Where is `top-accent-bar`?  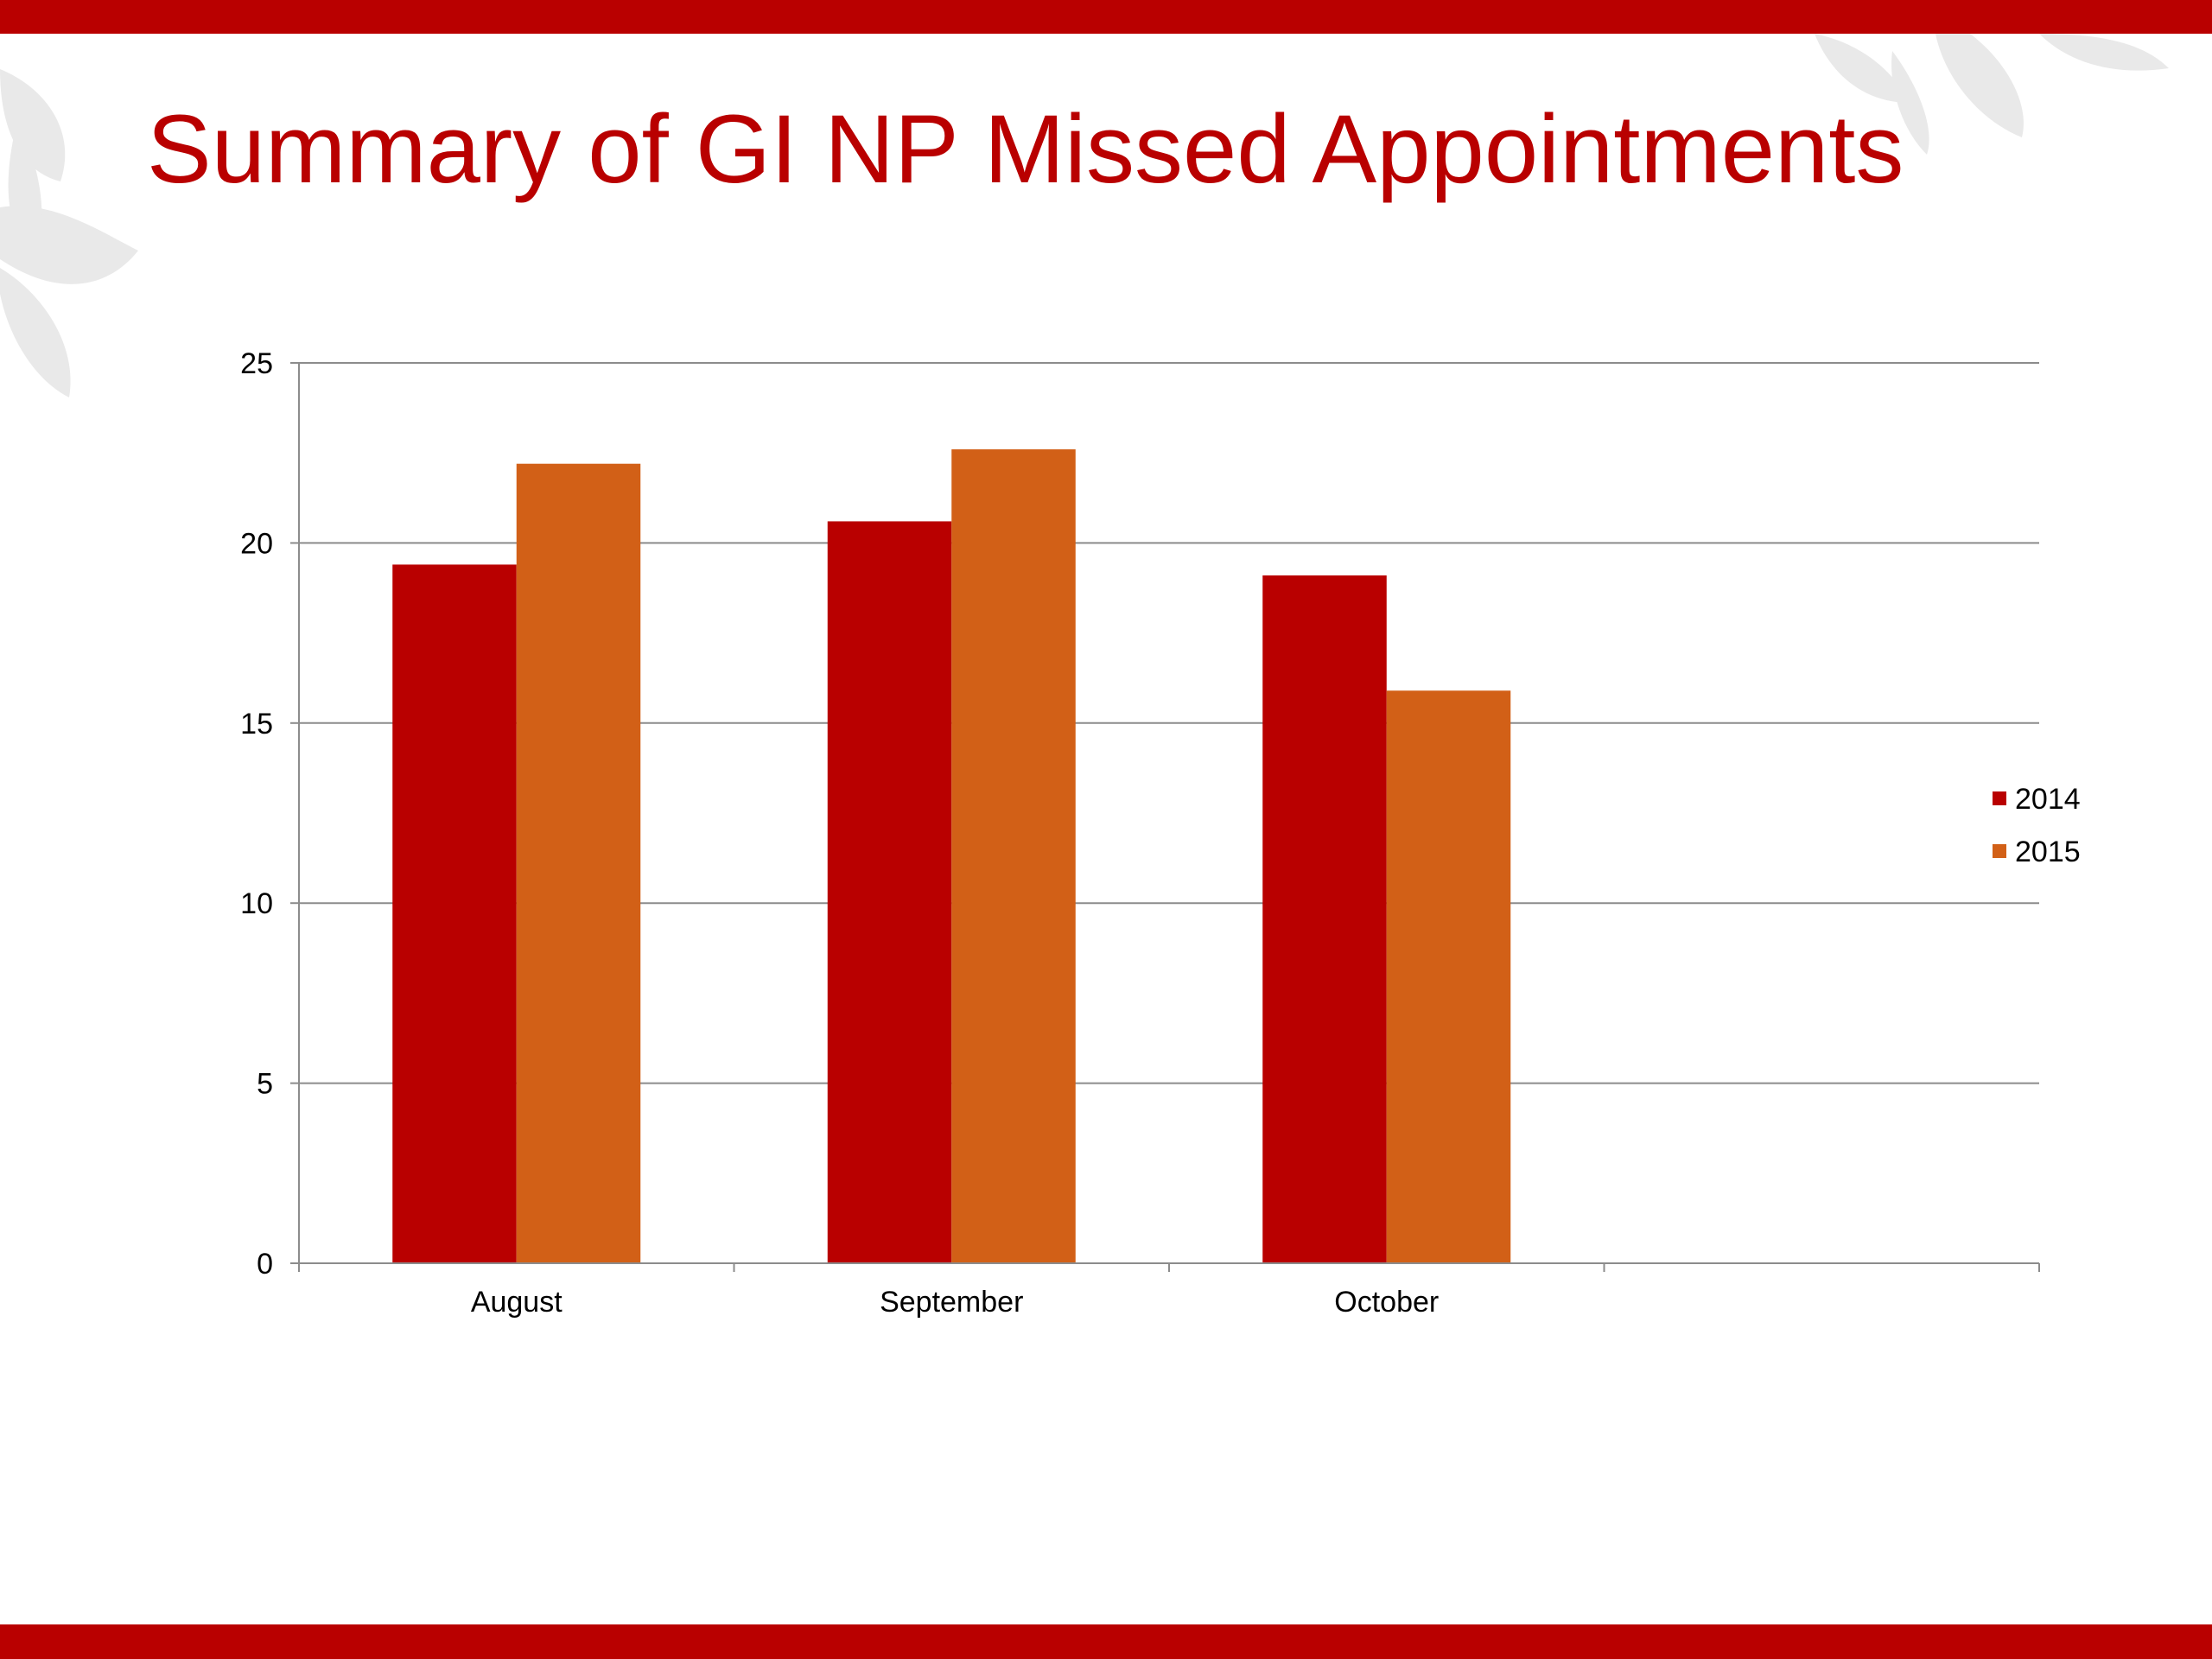 top-accent-bar is located at coordinates (1106, 17).